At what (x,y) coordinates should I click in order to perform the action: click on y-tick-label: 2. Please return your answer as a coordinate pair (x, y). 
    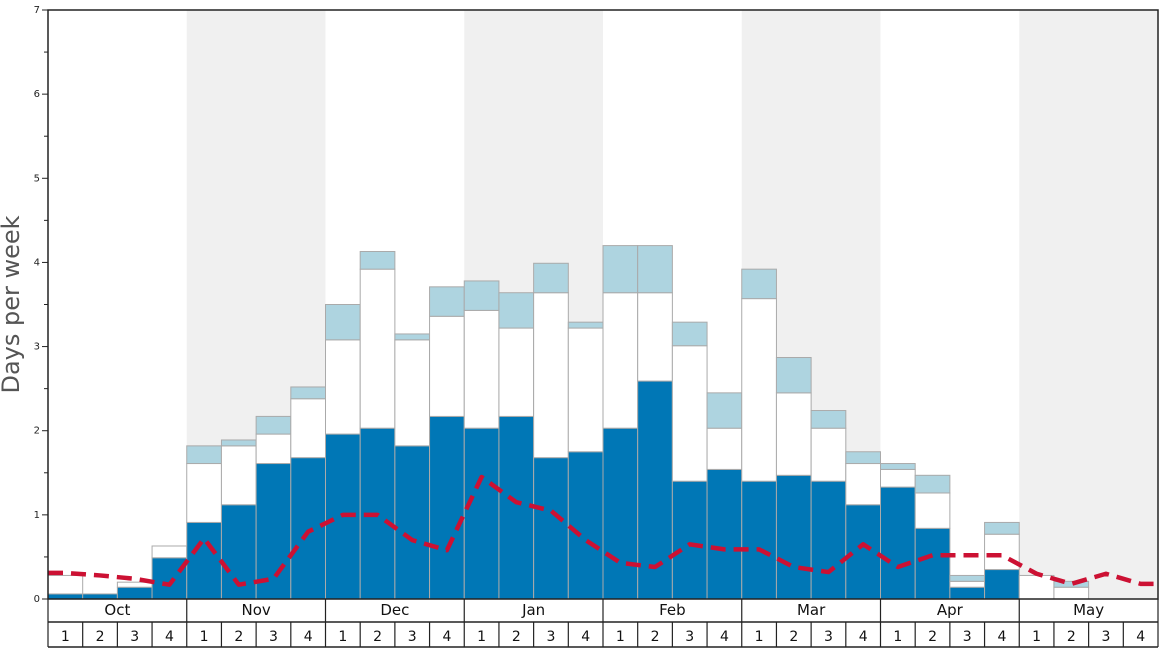
    Looking at the image, I should click on (37, 431).